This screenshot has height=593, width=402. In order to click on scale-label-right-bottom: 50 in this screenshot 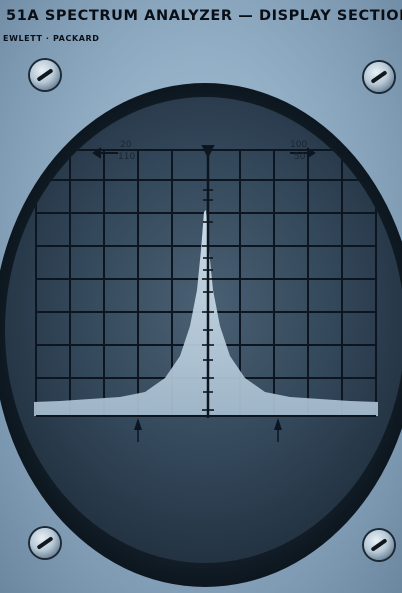, I will do `click(300, 157)`.